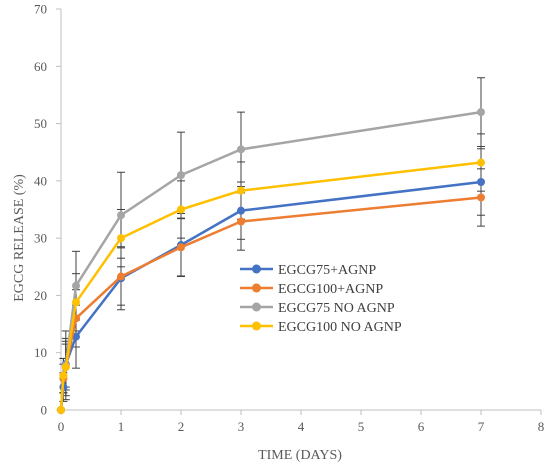 This screenshot has height=466, width=550. I want to click on y-axis-title: EGCG RELEASE (%), so click(19, 238).